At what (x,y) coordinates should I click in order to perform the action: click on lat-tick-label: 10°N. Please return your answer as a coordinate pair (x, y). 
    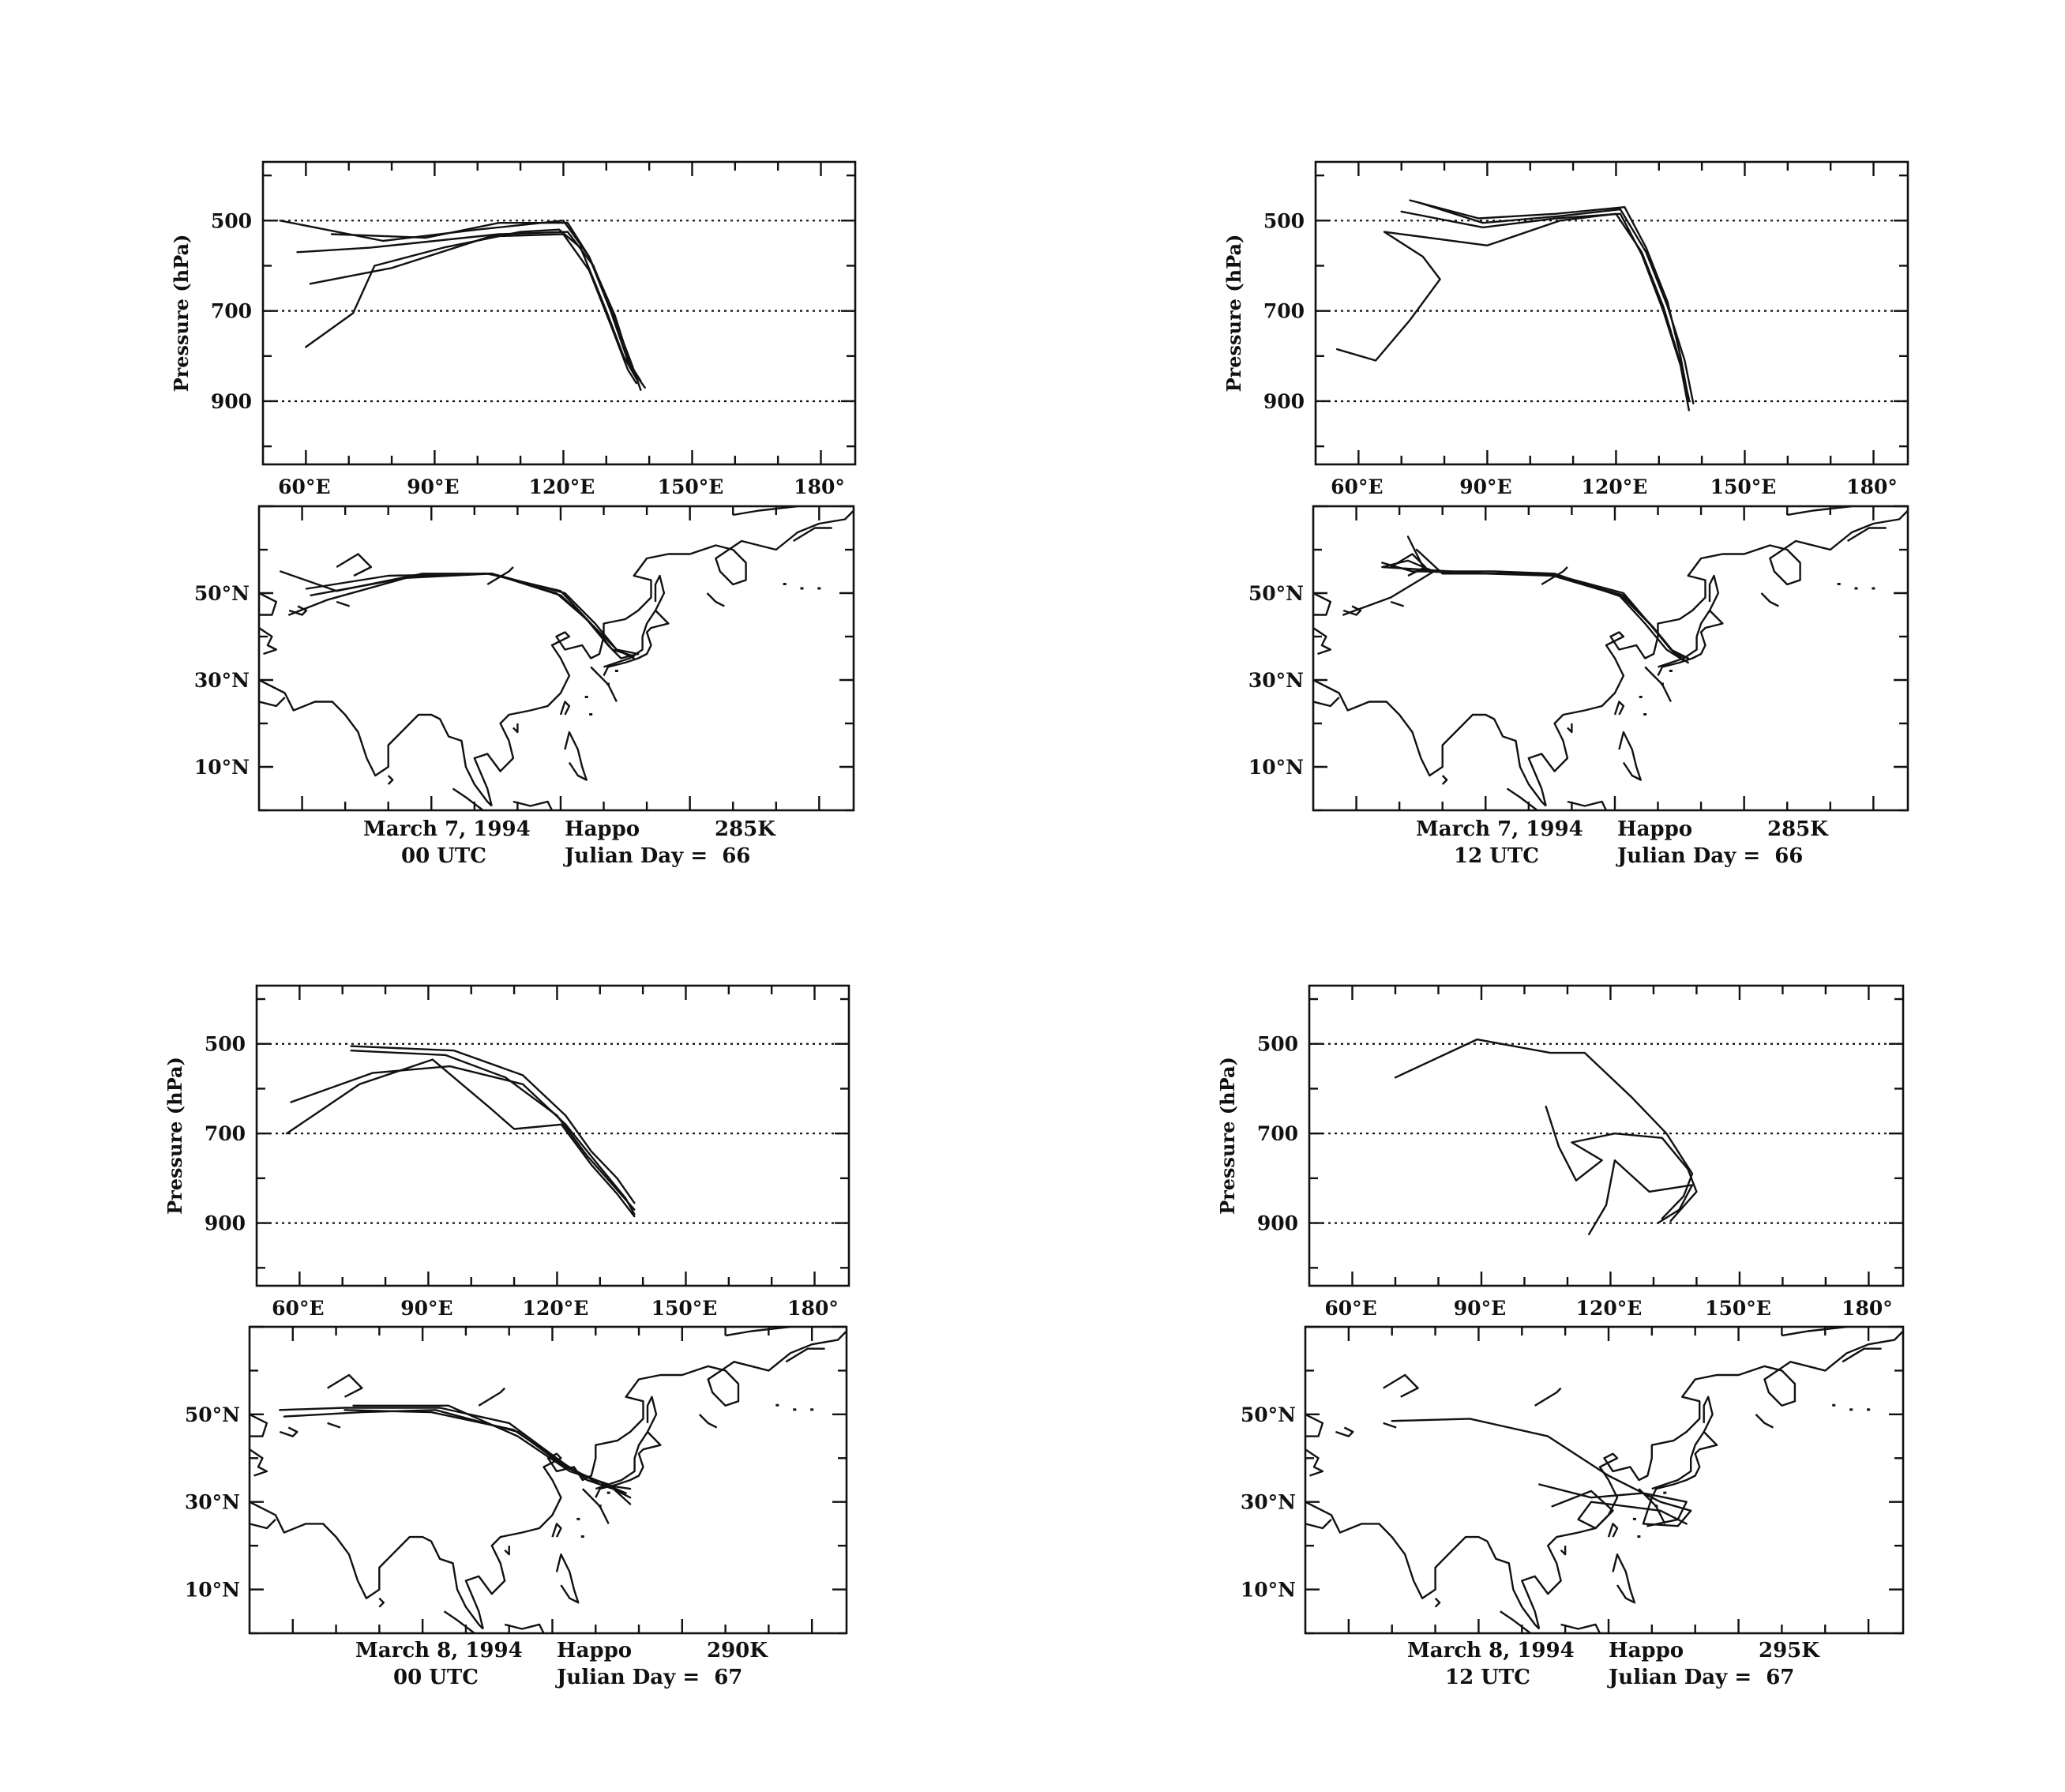
    Looking at the image, I should click on (1268, 1591).